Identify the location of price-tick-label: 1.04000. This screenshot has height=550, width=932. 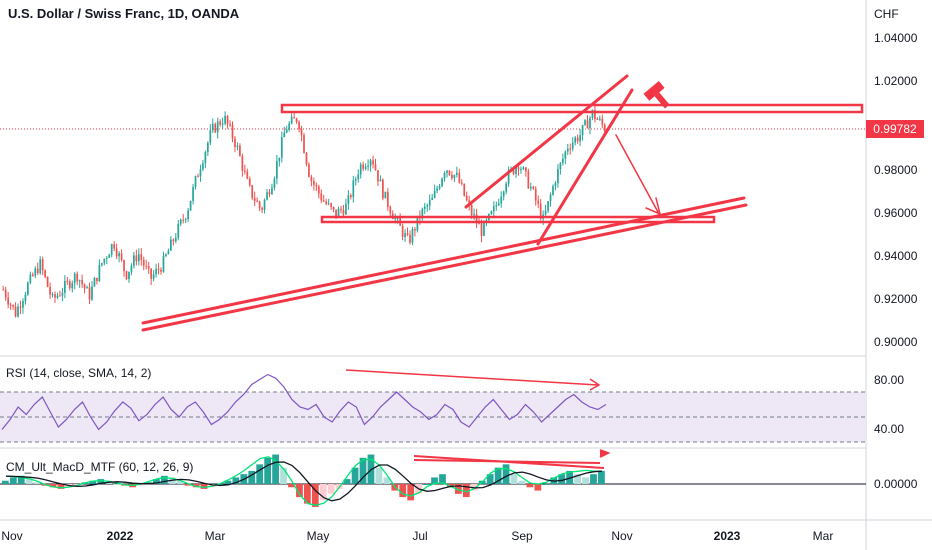
(896, 38).